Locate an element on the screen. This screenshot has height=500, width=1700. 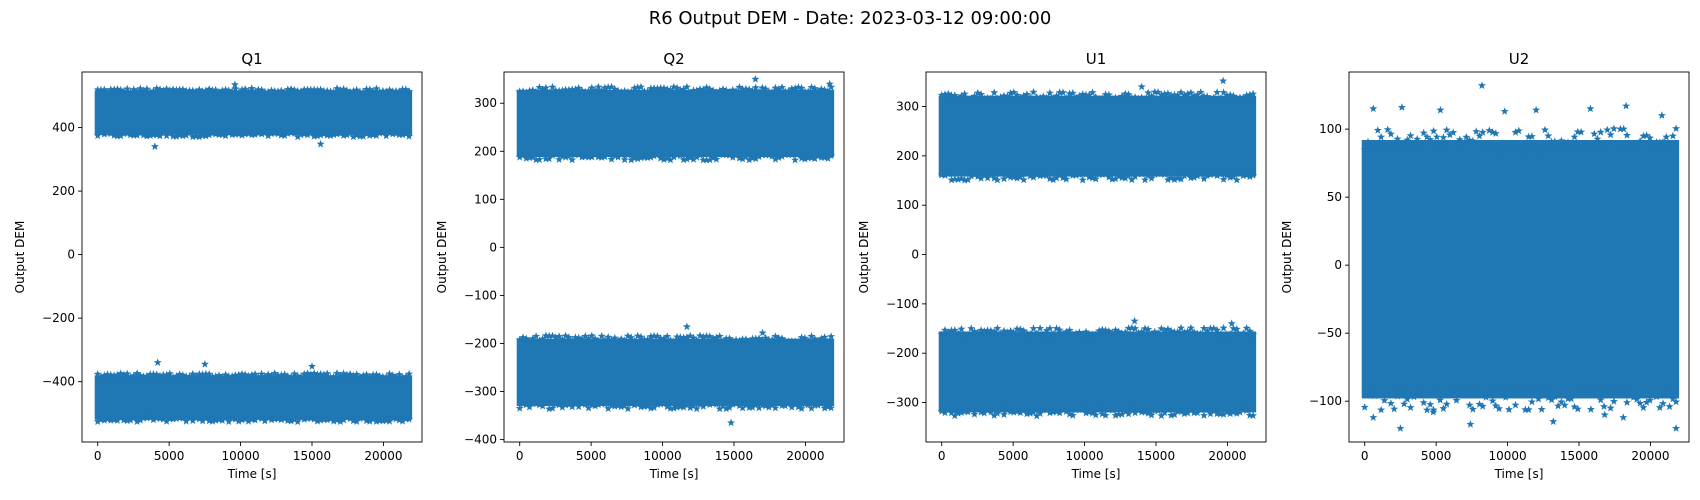
scatter-band-edge-points is located at coordinates (1520, 269).